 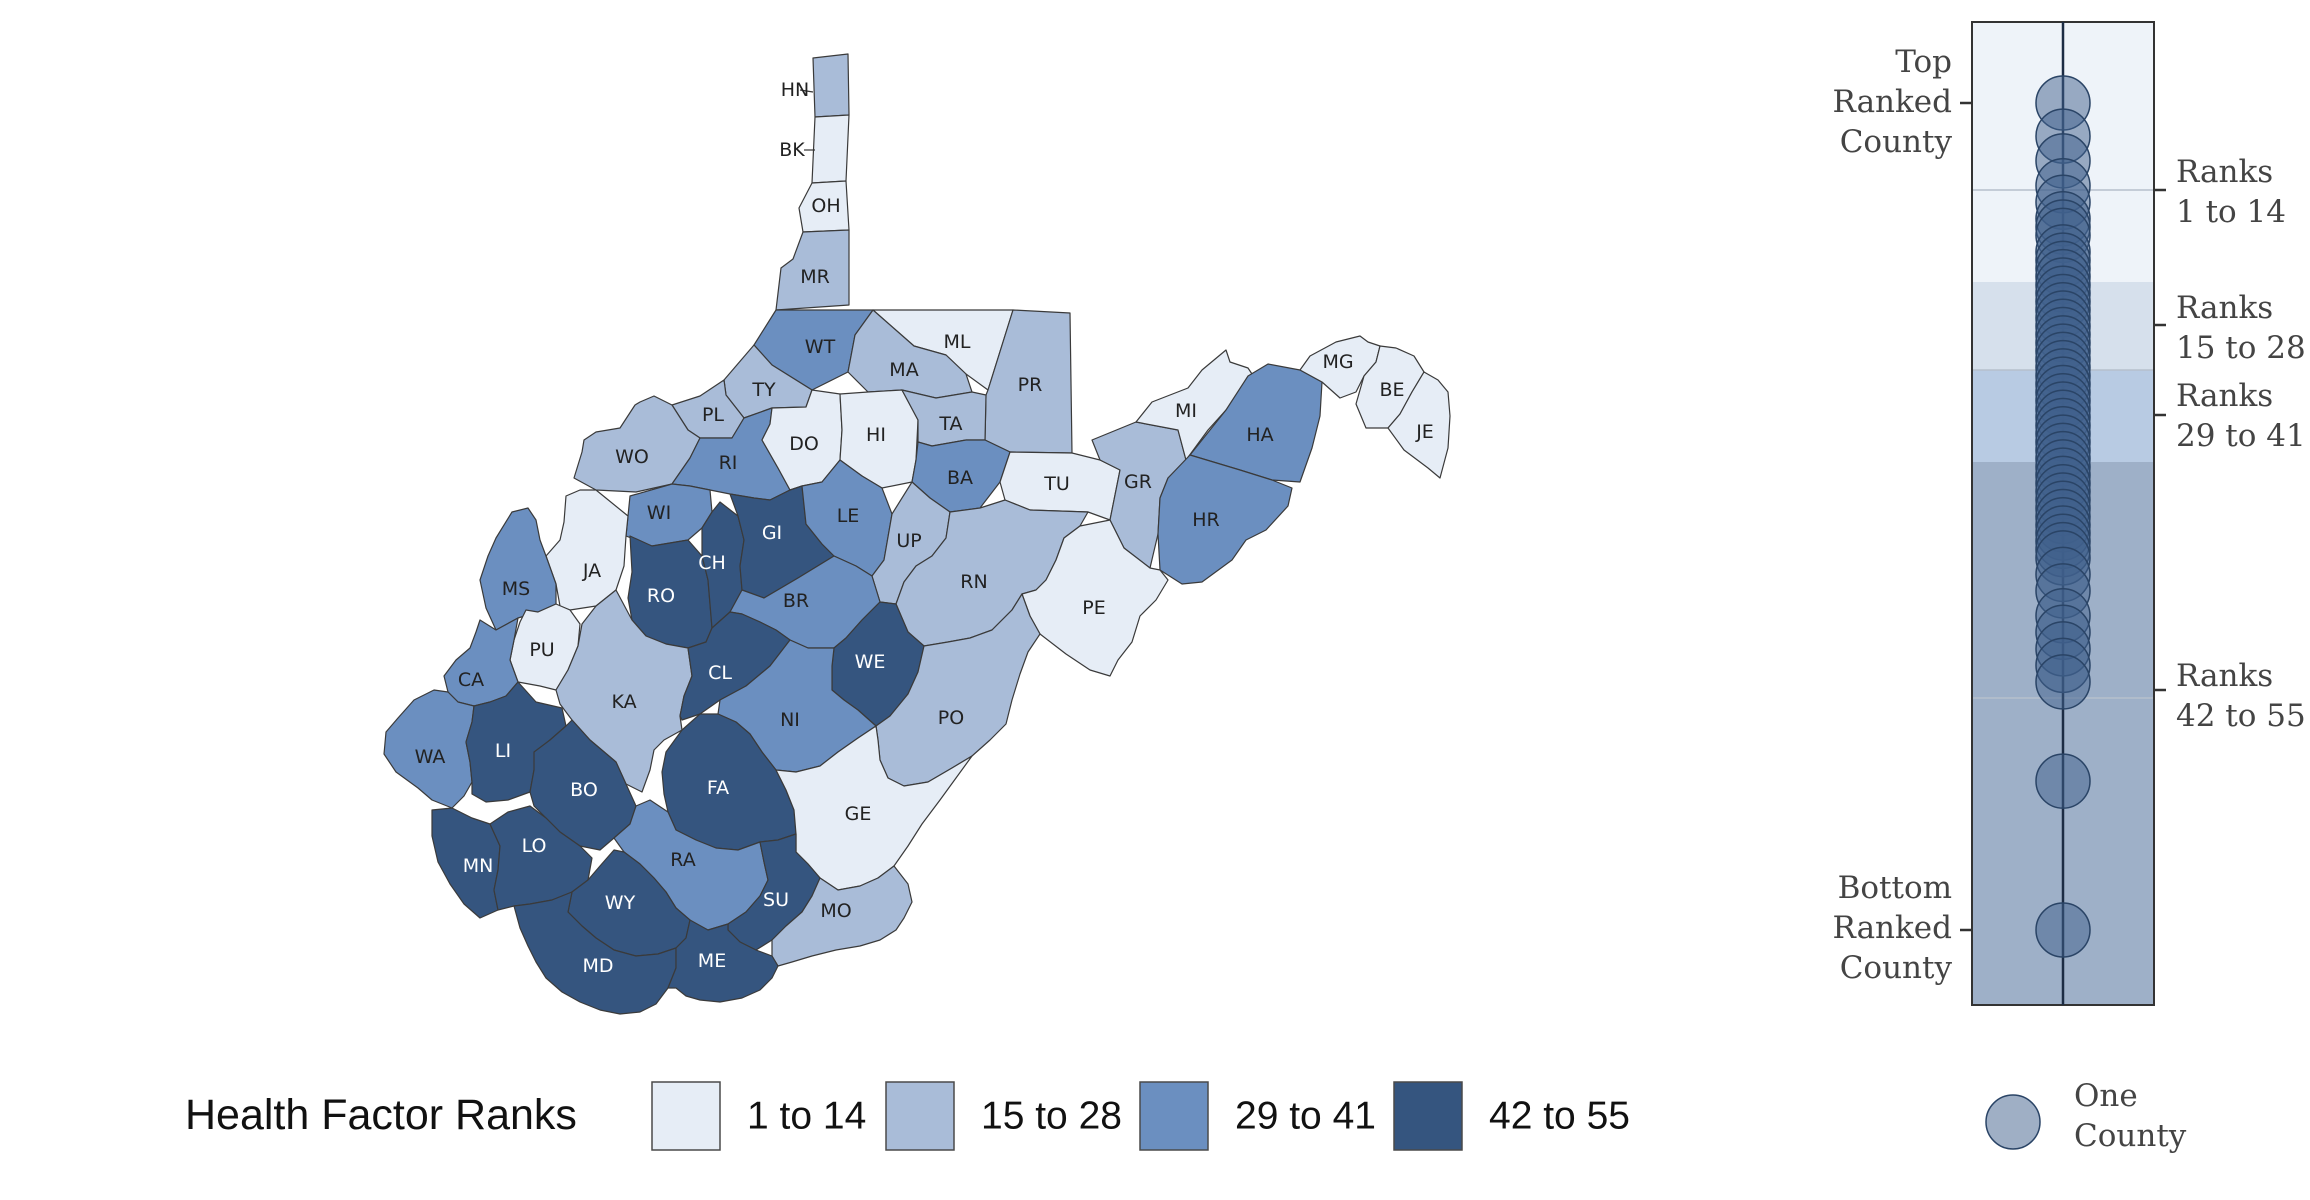 I want to click on legend-label-3: 29 to 41, so click(x=1305, y=1116).